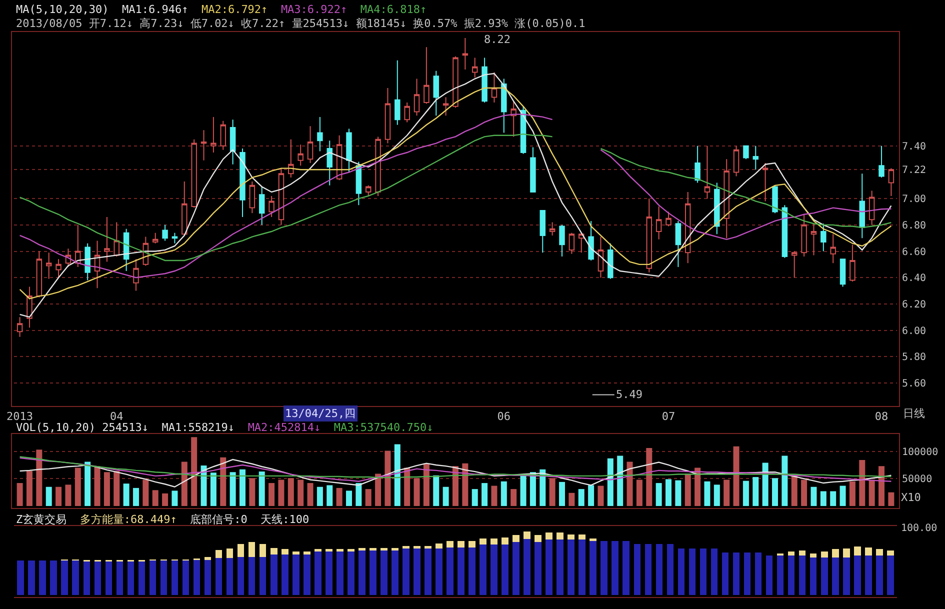 Image resolution: width=945 pixels, height=609 pixels. What do you see at coordinates (41, 519) in the screenshot?
I see `chart-title: Z玄黄交易` at bounding box center [41, 519].